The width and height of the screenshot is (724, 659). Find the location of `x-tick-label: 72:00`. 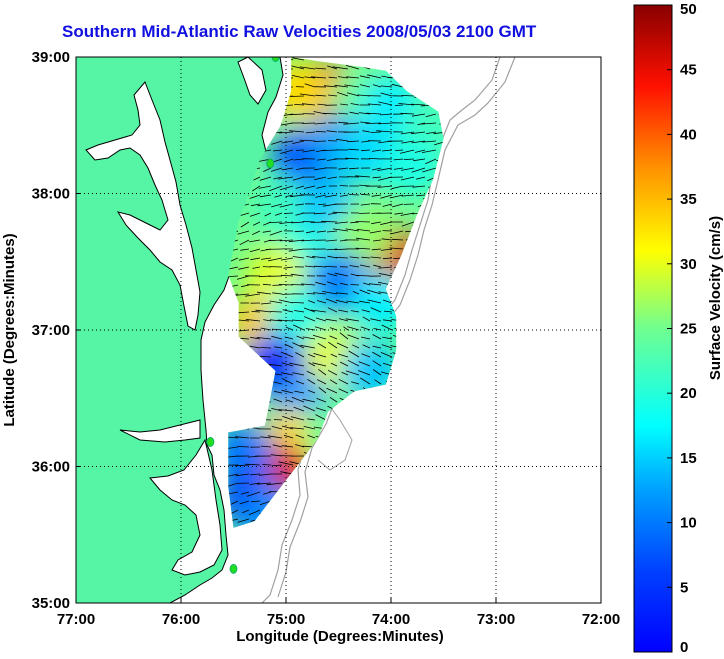

x-tick-label: 72:00 is located at coordinates (601, 619).